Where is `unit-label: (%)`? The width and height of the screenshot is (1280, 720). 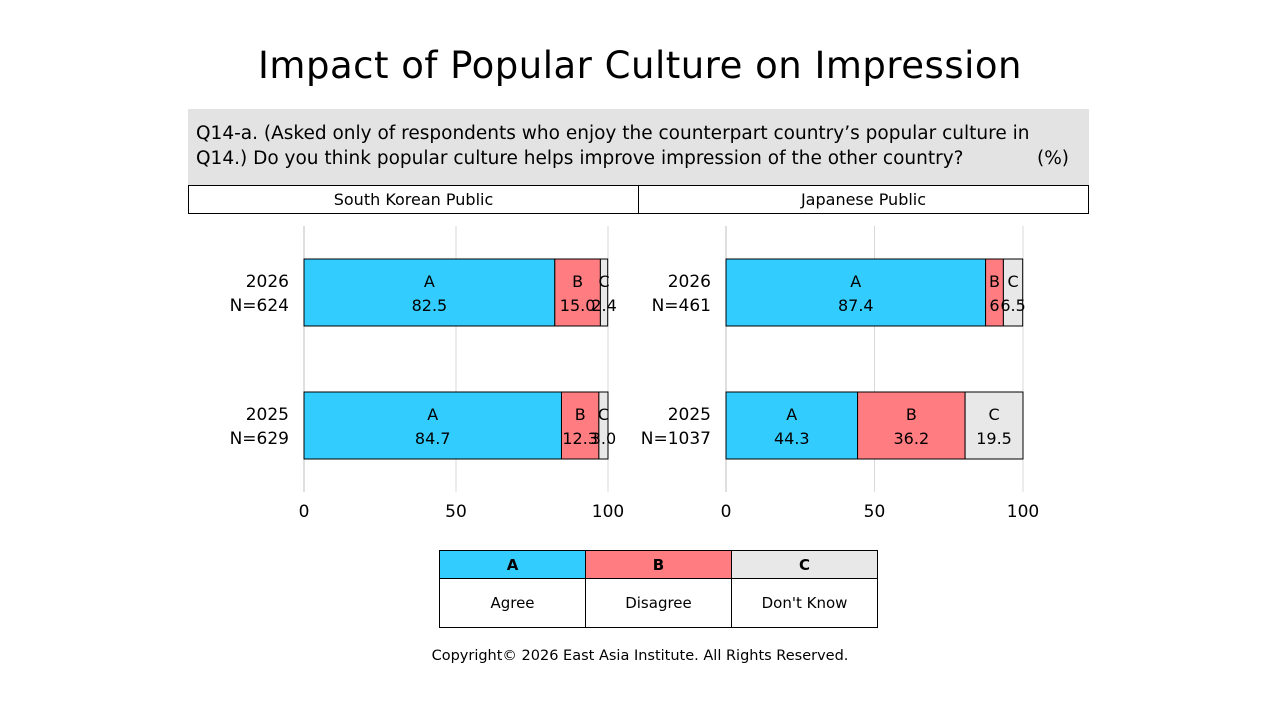 unit-label: (%) is located at coordinates (1052, 158).